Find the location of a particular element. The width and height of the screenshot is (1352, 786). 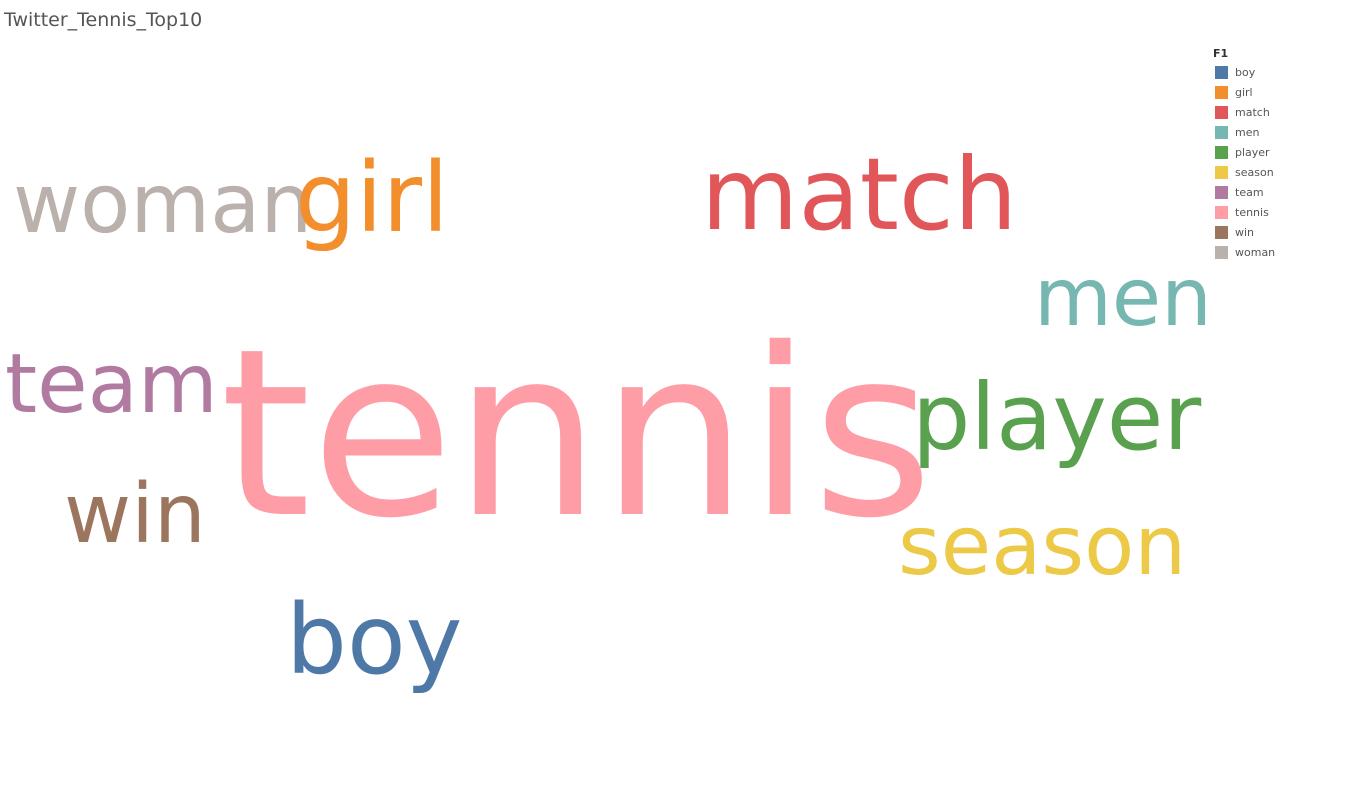

legend-label: boy is located at coordinates (1245, 72).